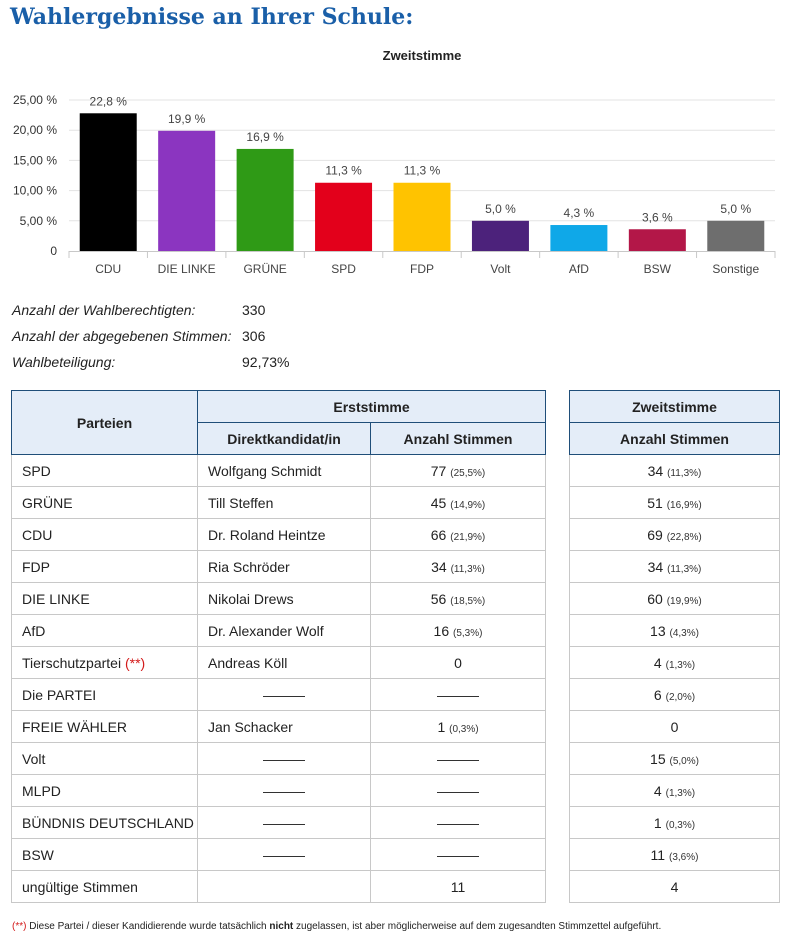  What do you see at coordinates (254, 336) in the screenshot?
I see `stat-value: 306` at bounding box center [254, 336].